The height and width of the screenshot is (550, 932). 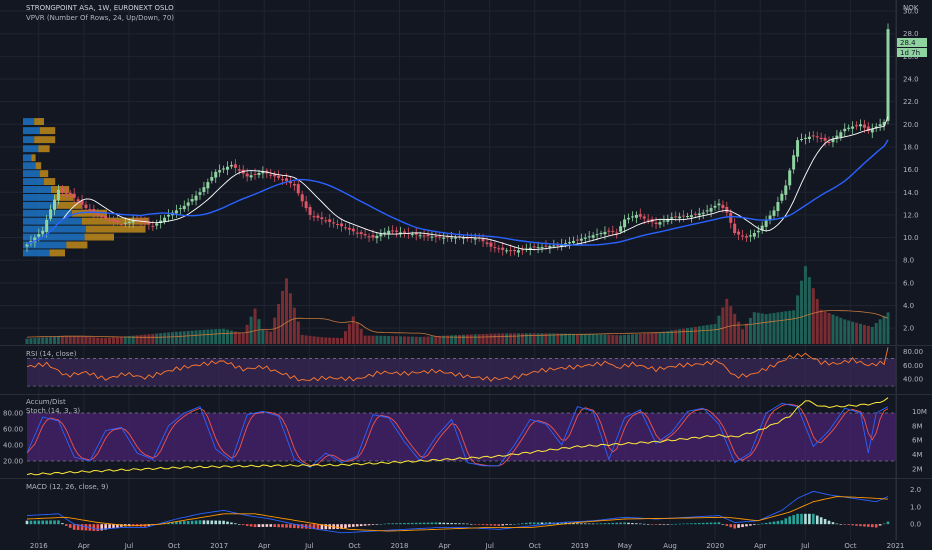 I want to click on price-axis-label: 28.0, so click(x=911, y=34).